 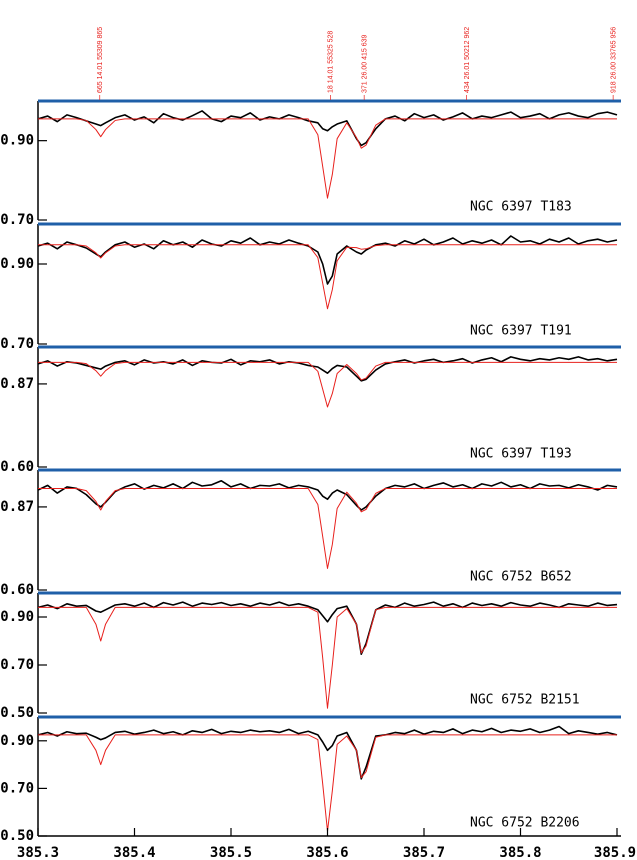 I want to click on x-tick-label: 385.7, so click(x=424, y=852).